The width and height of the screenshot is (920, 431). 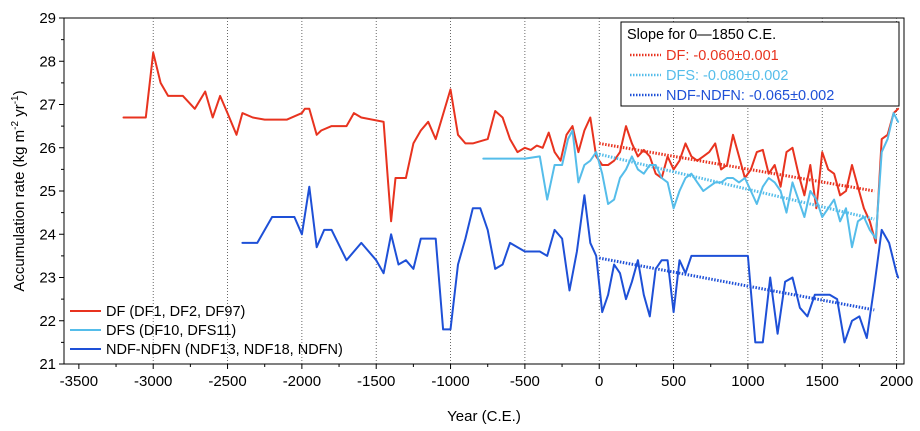 What do you see at coordinates (722, 56) in the screenshot?
I see `slope-label-df: DF: -0.060±0.001` at bounding box center [722, 56].